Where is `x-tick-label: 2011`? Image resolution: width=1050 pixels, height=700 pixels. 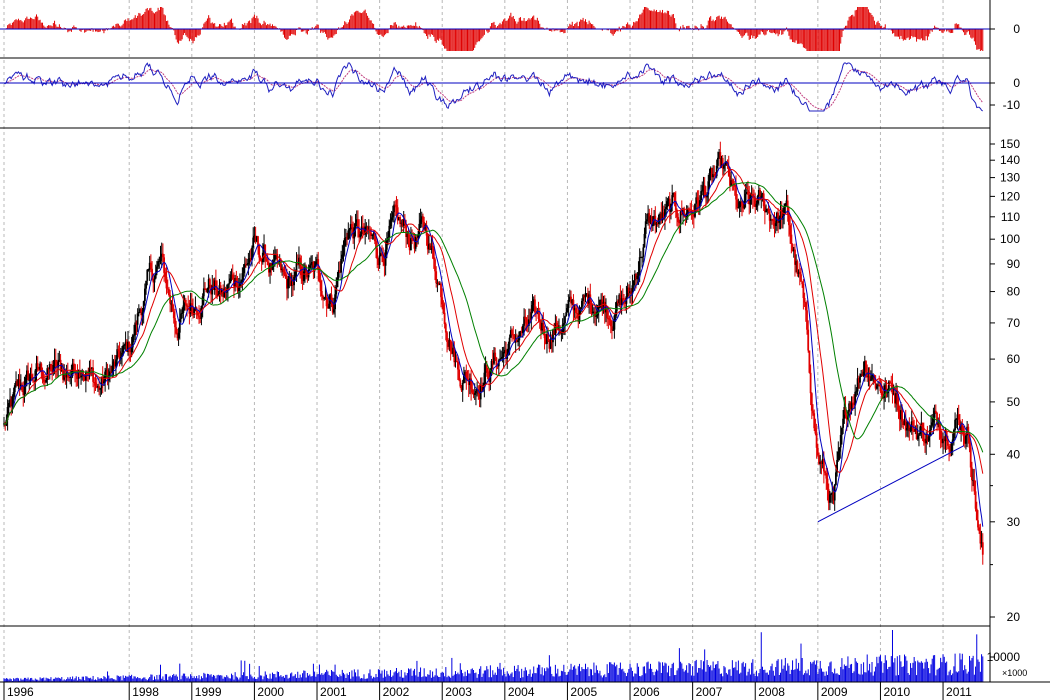
x-tick-label: 2011 is located at coordinates (959, 692).